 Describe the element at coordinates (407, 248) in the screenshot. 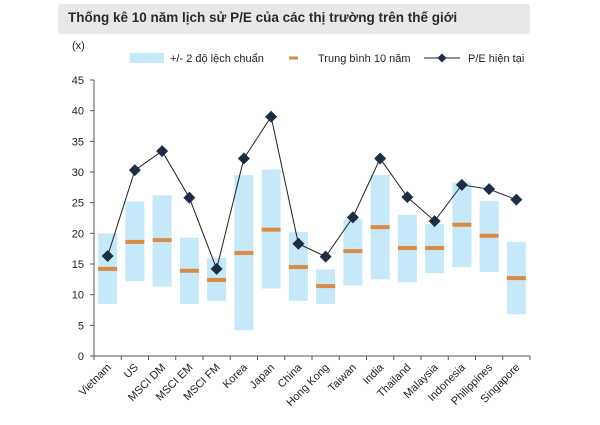

I see `mean-marker-thailand` at that location.